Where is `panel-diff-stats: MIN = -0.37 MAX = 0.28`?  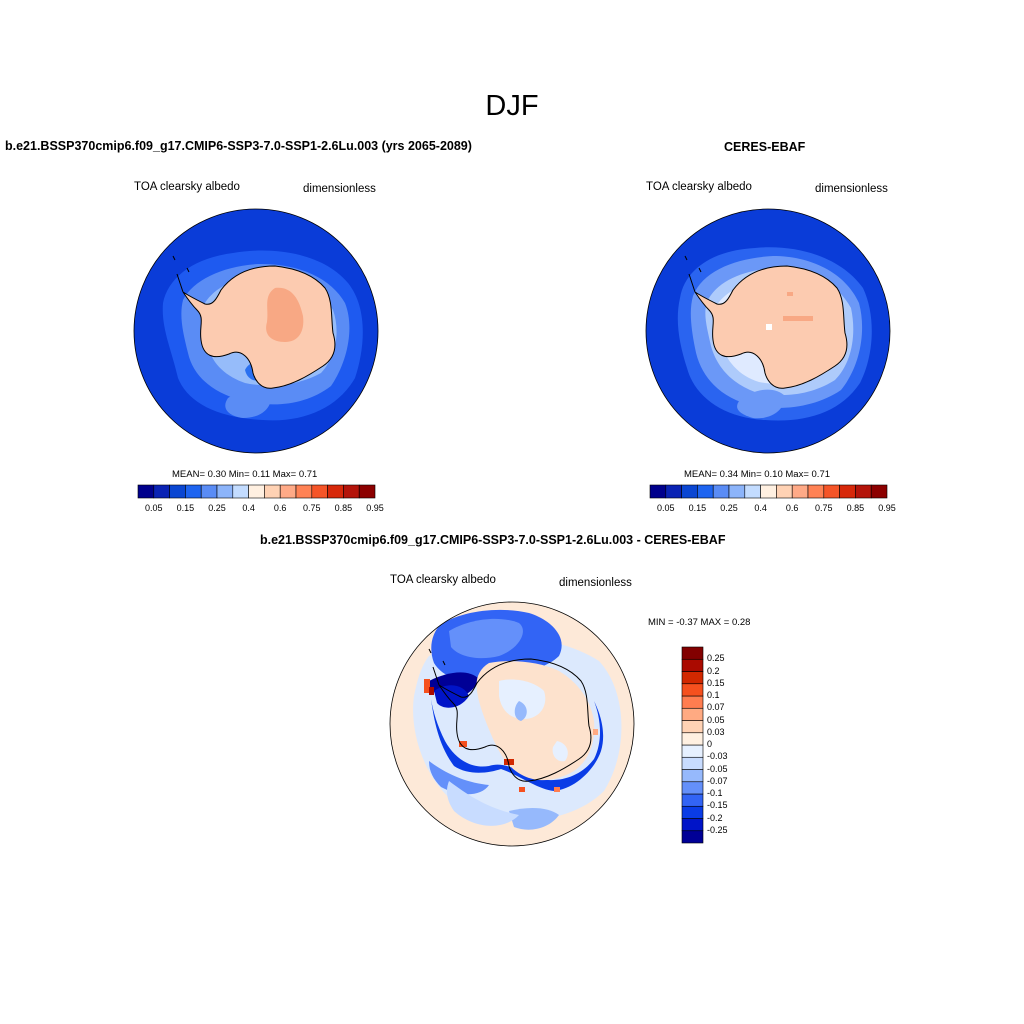 panel-diff-stats: MIN = -0.37 MAX = 0.28 is located at coordinates (699, 622).